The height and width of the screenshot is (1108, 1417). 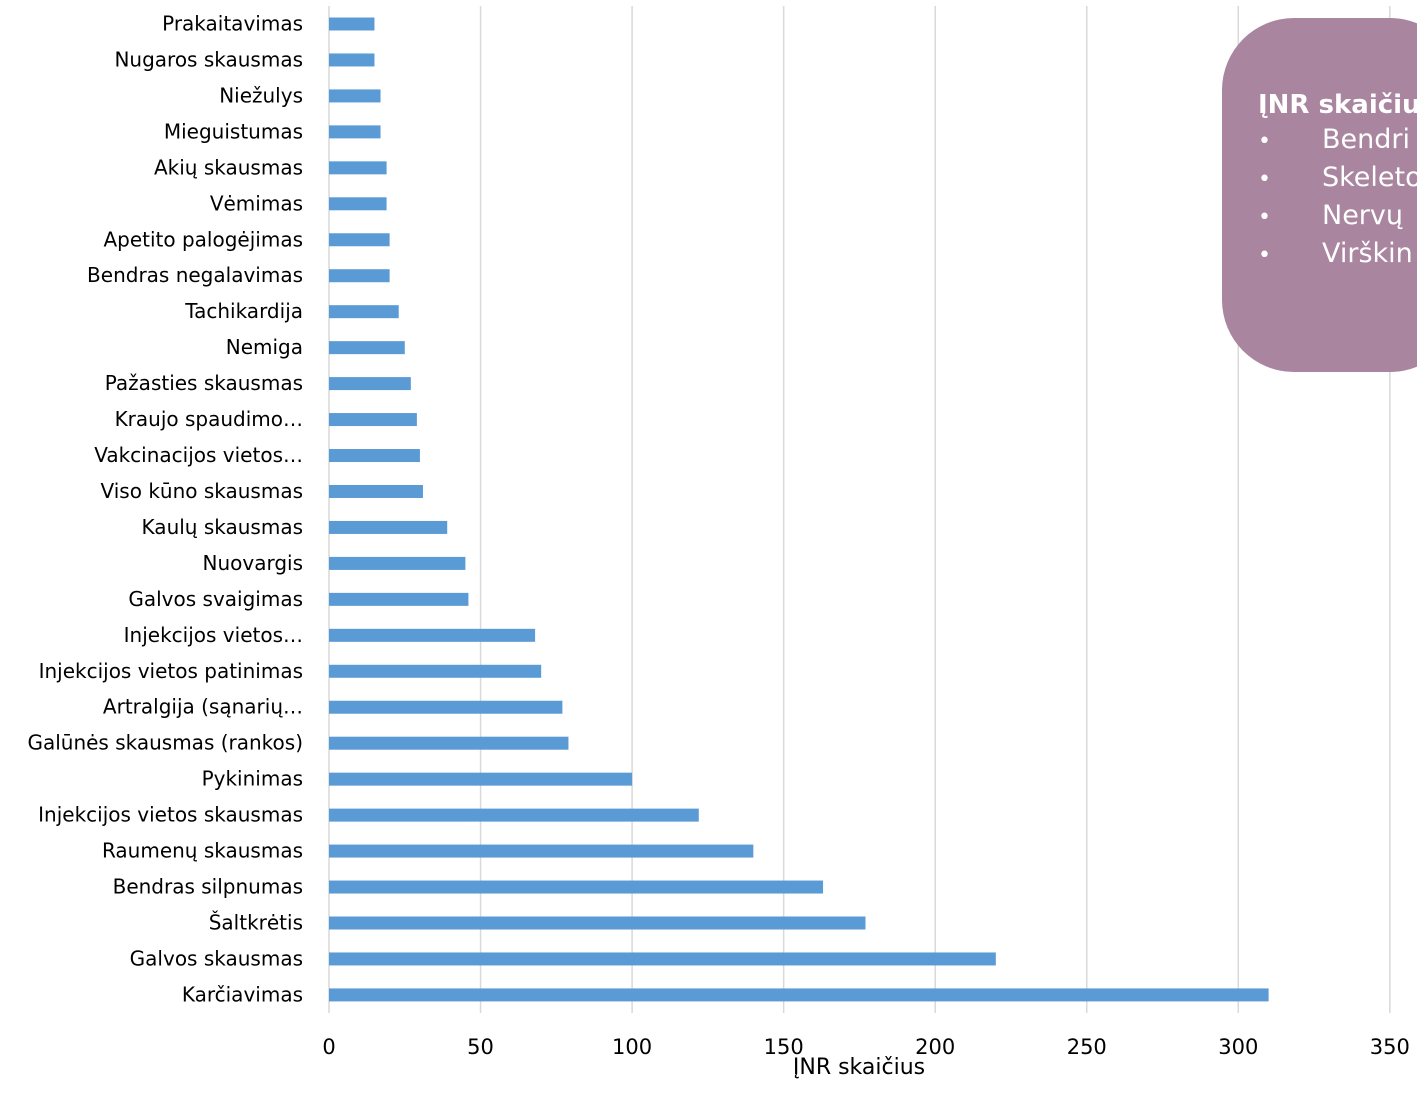 What do you see at coordinates (208, 59) in the screenshot?
I see `category-label: Nugaros skausmas` at bounding box center [208, 59].